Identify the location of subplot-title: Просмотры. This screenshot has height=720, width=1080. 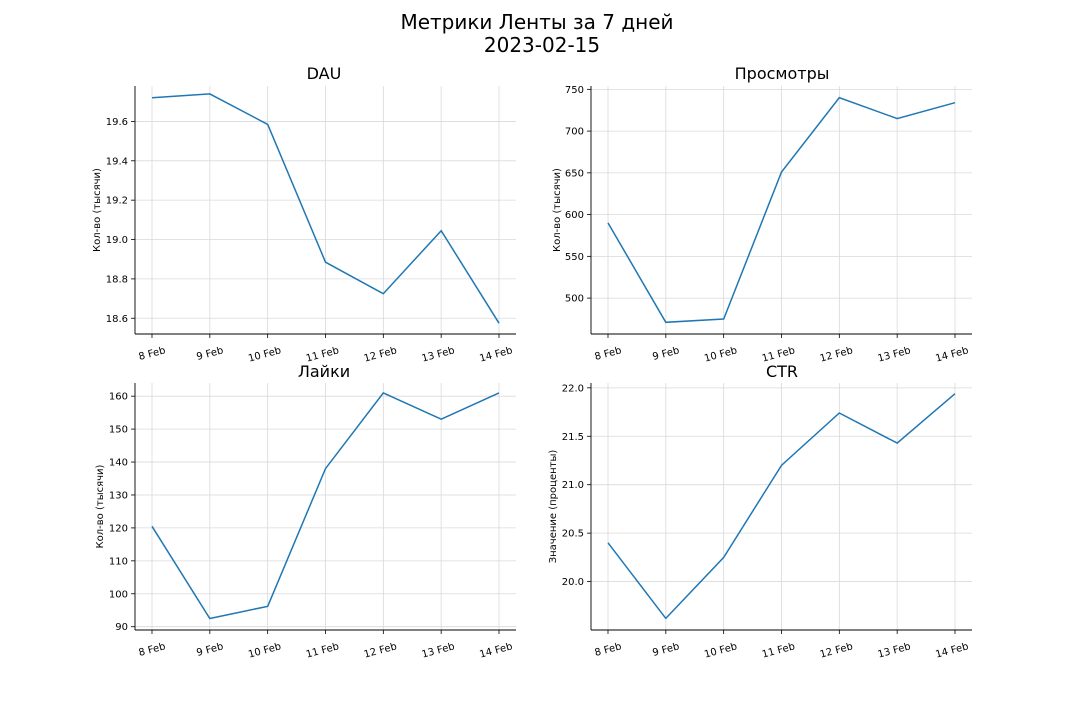
(782, 73).